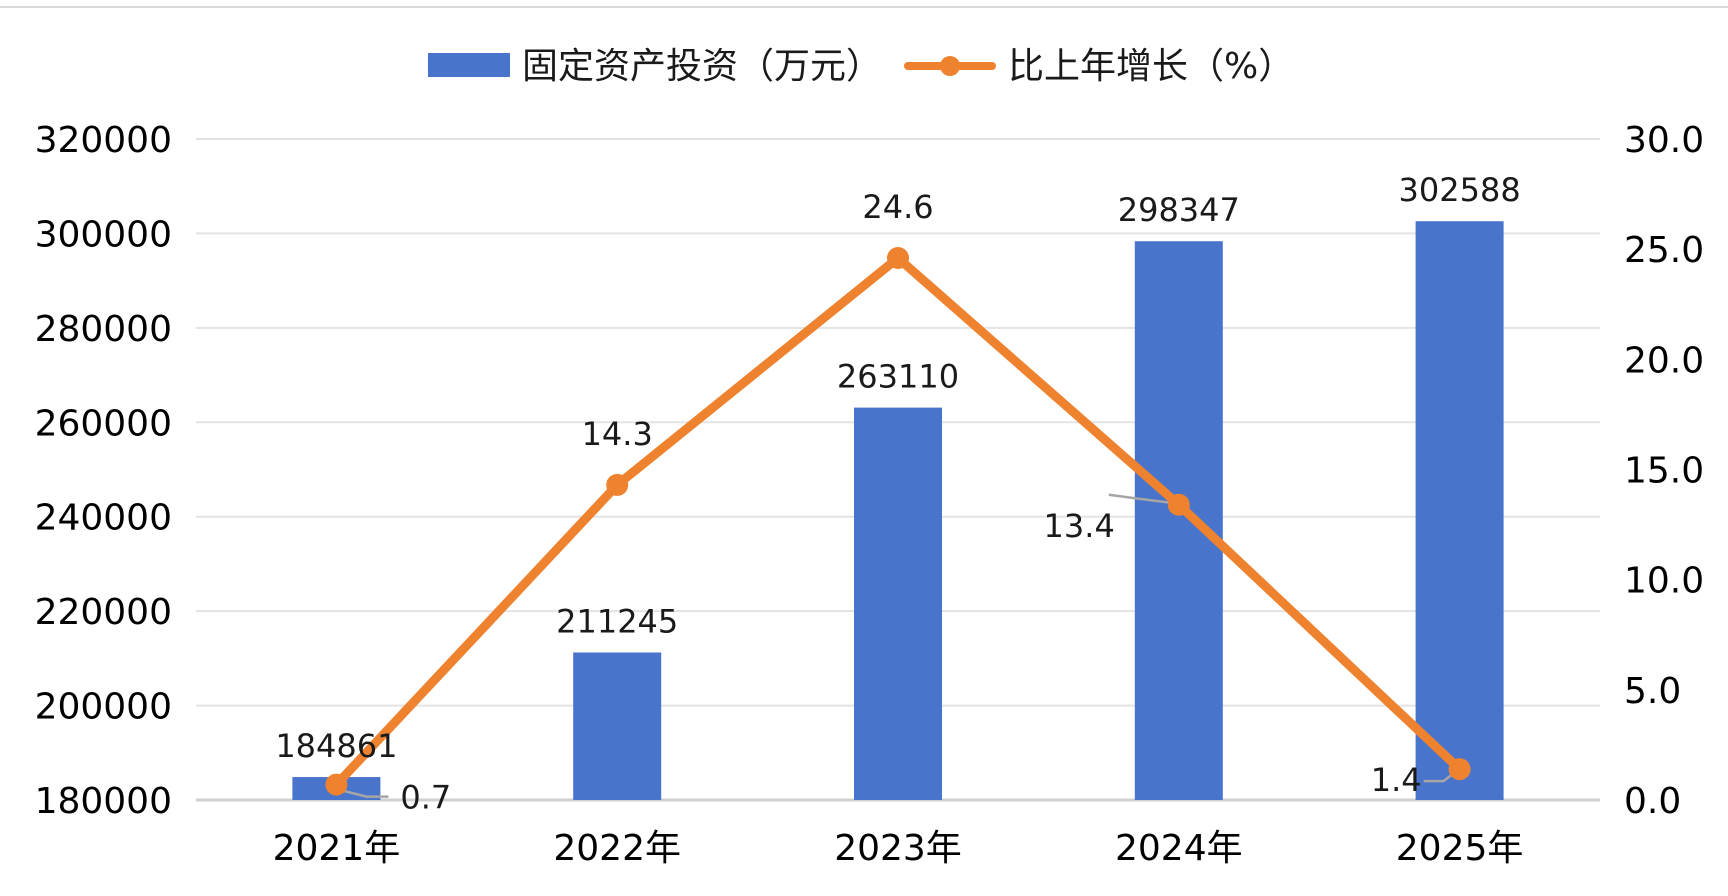 Image resolution: width=1728 pixels, height=896 pixels. Describe the element at coordinates (617, 621) in the screenshot. I see `bar-value-label: 211245` at that location.